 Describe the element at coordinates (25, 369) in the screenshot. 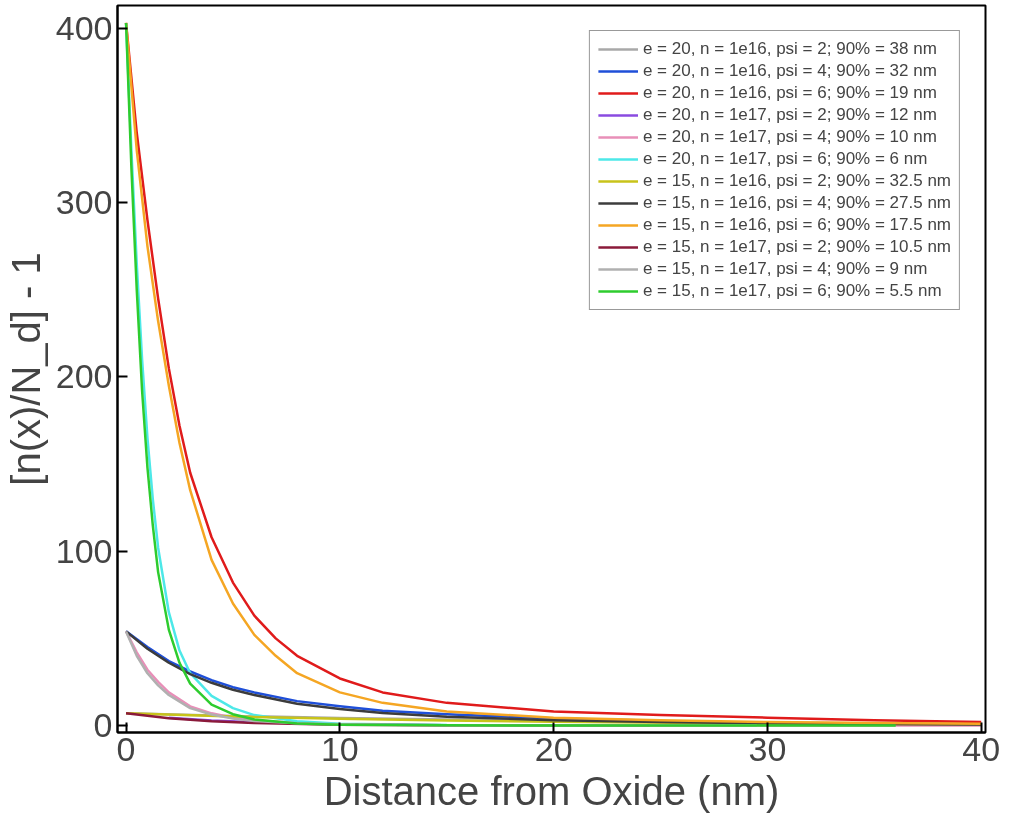

I see `y-axis-title: [n(x)/N_d] - 1` at that location.